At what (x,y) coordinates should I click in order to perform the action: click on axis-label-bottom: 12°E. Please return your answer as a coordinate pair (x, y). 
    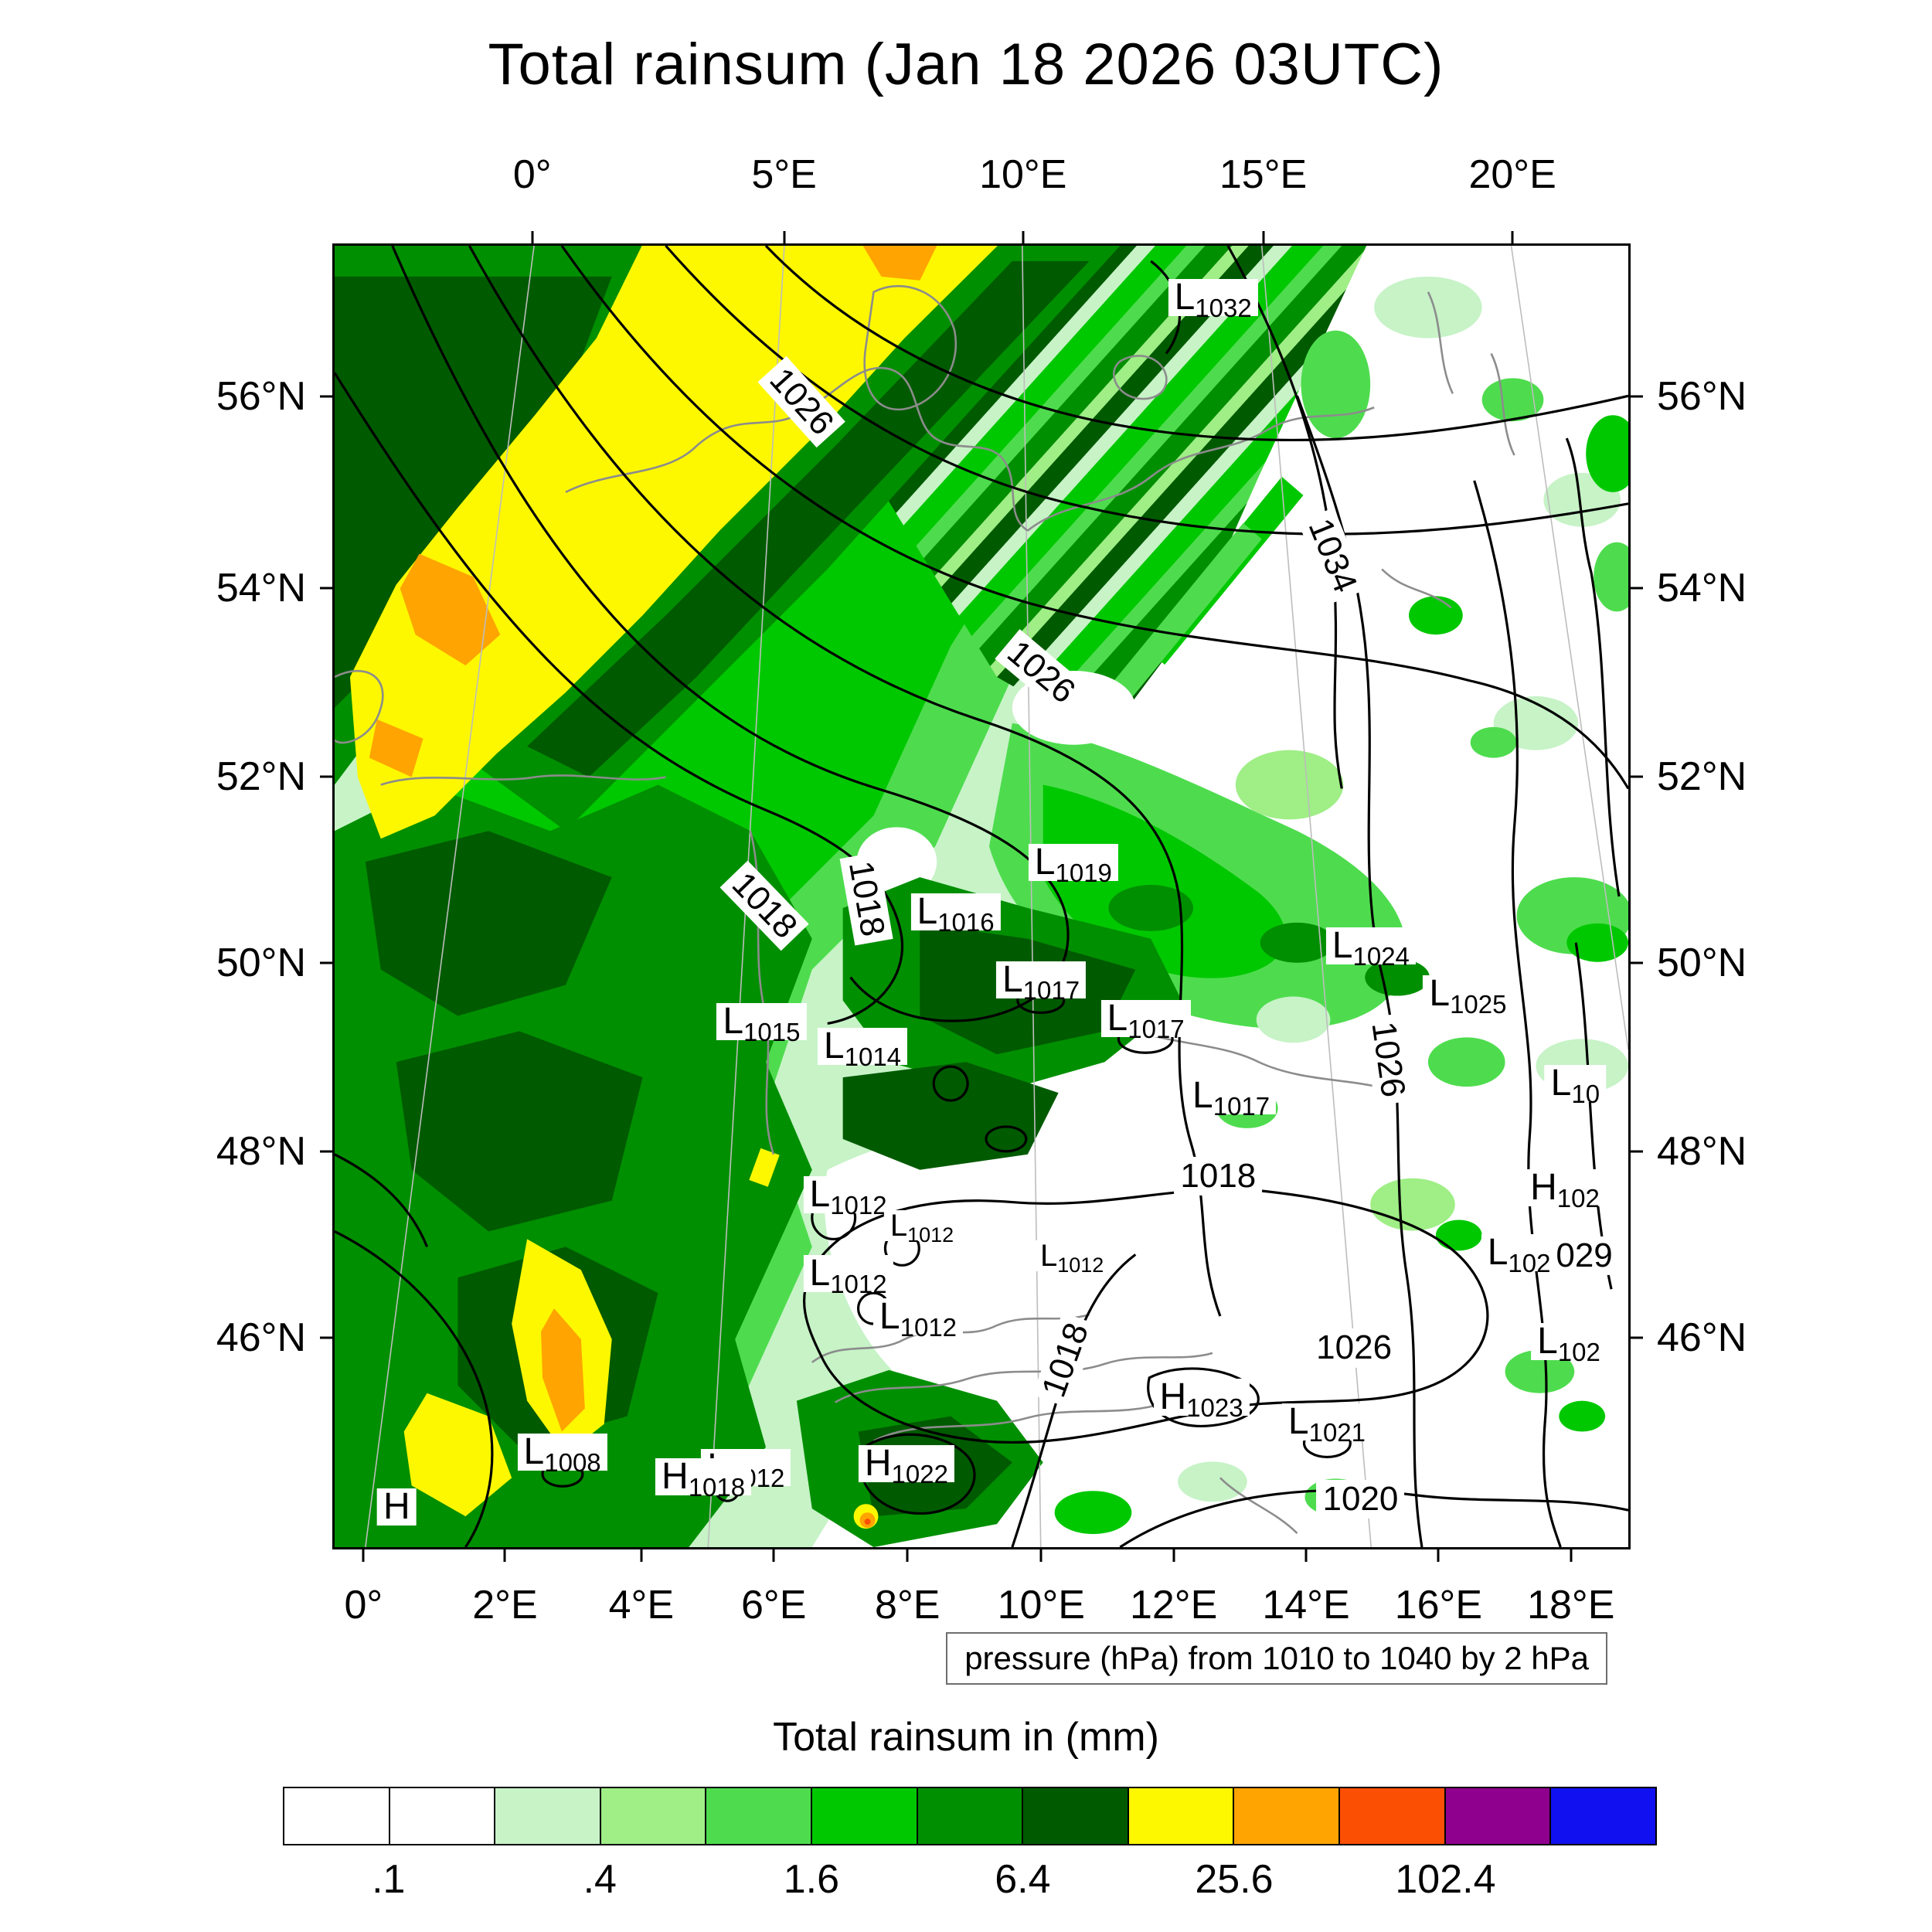
    Looking at the image, I should click on (1173, 1605).